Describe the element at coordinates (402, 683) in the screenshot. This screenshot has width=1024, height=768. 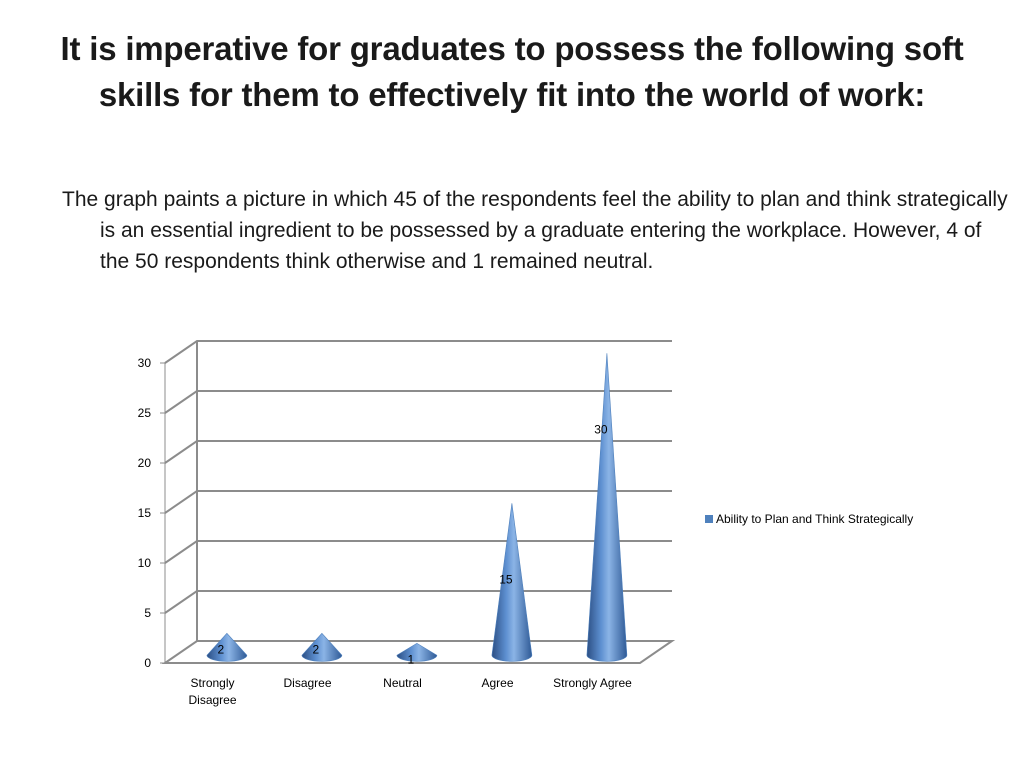
I see `x-category-label: Neutral` at that location.